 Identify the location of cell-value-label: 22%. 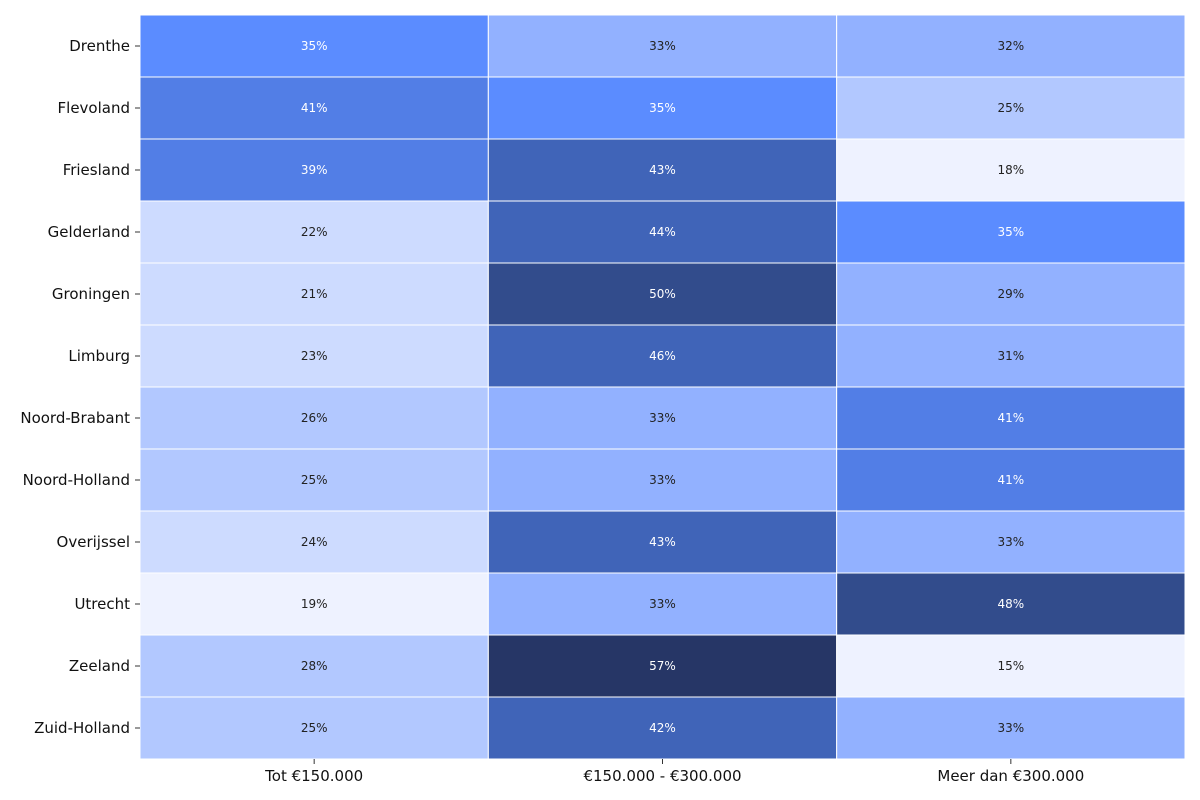
(314, 232).